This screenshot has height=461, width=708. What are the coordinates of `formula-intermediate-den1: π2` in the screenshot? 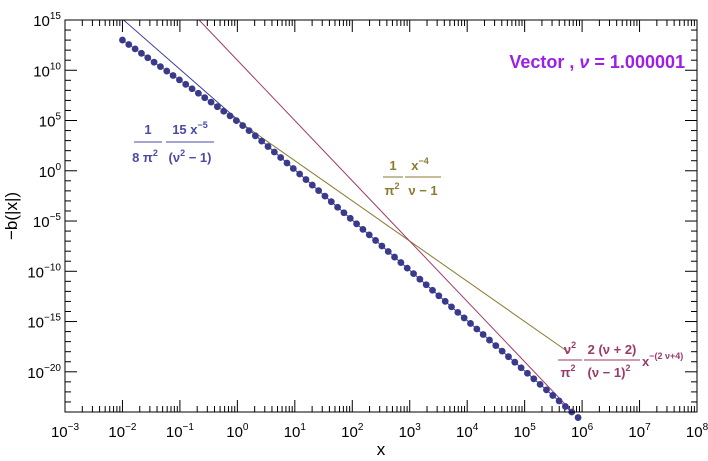 It's located at (392, 189).